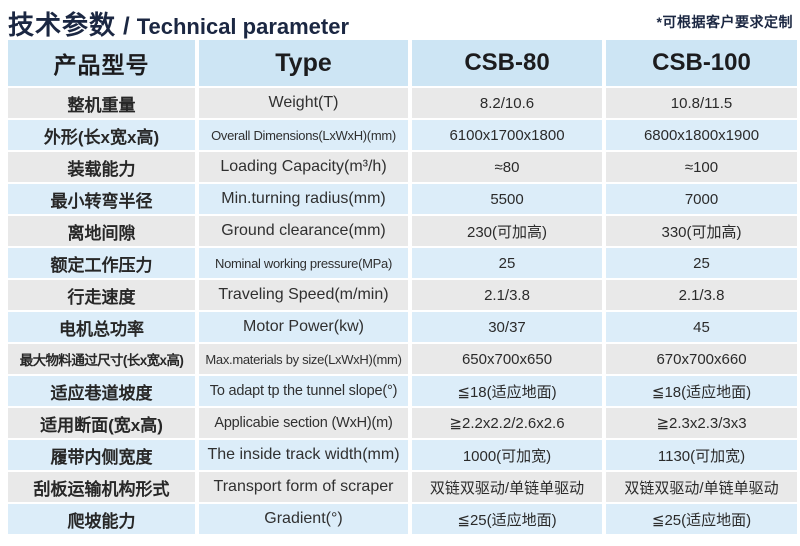 The height and width of the screenshot is (546, 800). What do you see at coordinates (701, 63) in the screenshot?
I see `header-csb-100: CSB-100` at bounding box center [701, 63].